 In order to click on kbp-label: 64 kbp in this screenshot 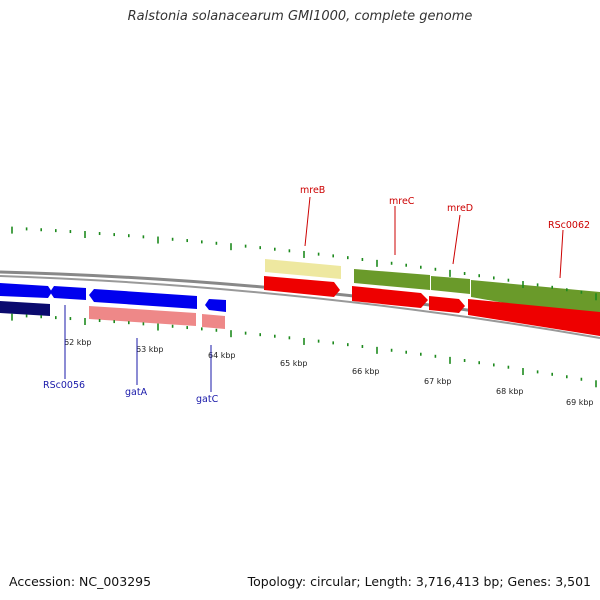, I will do `click(222, 355)`.